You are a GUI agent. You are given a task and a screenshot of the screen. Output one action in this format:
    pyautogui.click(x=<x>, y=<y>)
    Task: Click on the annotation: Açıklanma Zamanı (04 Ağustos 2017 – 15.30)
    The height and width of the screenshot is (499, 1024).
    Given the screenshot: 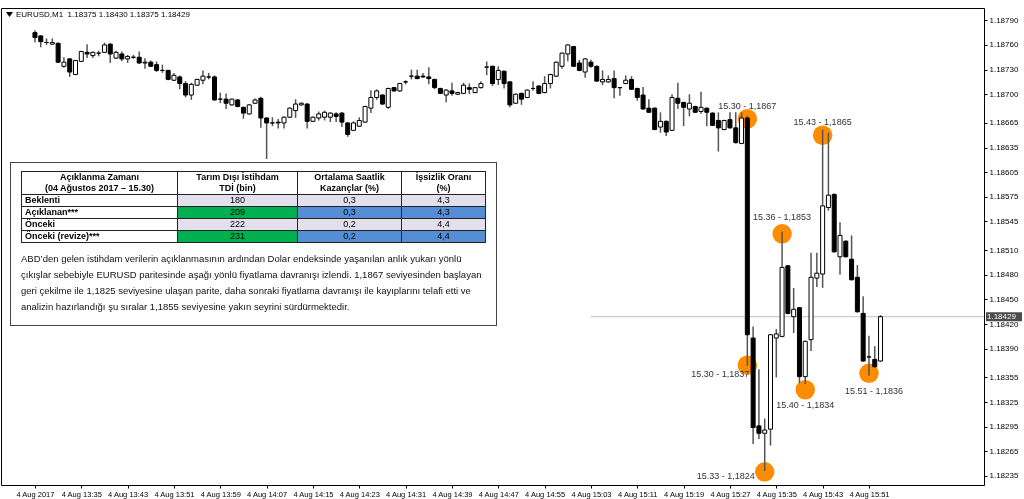 What is the action you would take?
    pyautogui.click(x=99, y=183)
    